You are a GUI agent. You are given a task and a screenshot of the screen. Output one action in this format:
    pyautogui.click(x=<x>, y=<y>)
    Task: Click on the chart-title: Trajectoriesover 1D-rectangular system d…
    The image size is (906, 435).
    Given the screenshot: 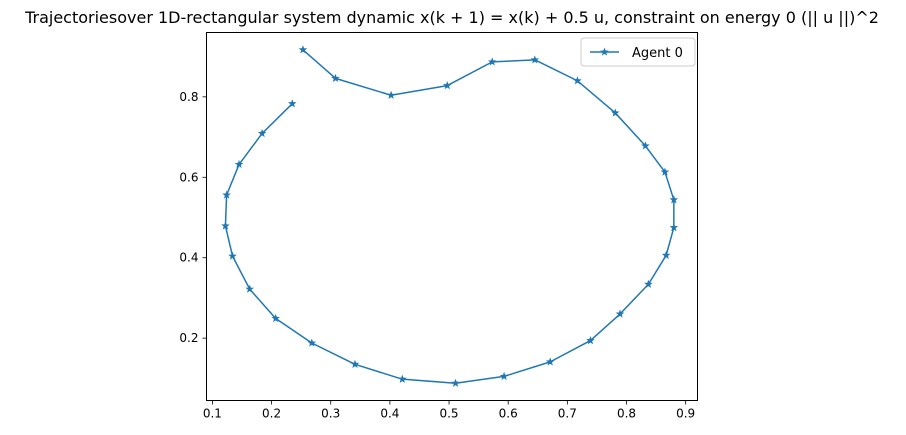 What is the action you would take?
    pyautogui.click(x=451, y=17)
    